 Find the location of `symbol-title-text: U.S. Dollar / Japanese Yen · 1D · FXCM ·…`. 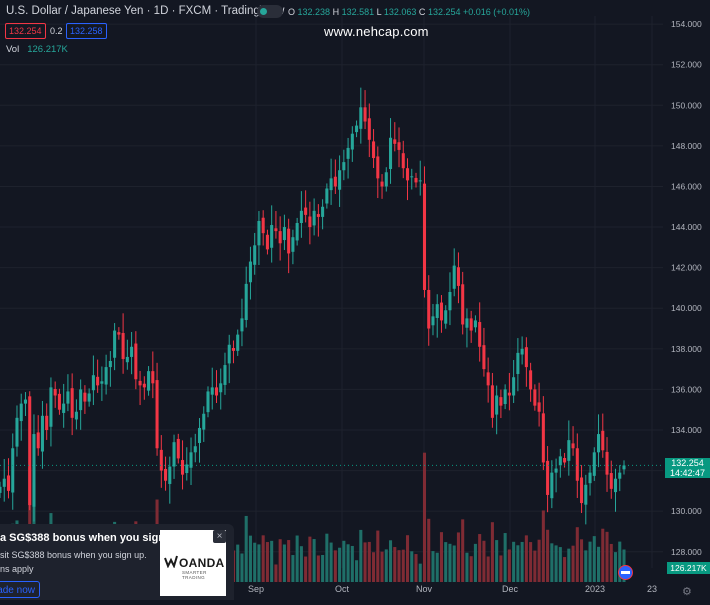

symbol-title-text: U.S. Dollar / Japanese Yen · 1D · FXCM ·… is located at coordinates (145, 11).